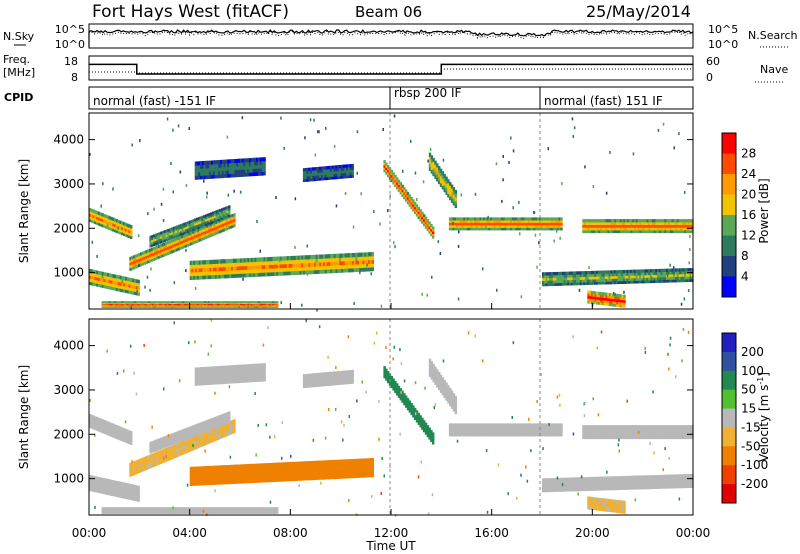  Describe the element at coordinates (391, 34) in the screenshot. I see `noise-search-line` at that location.